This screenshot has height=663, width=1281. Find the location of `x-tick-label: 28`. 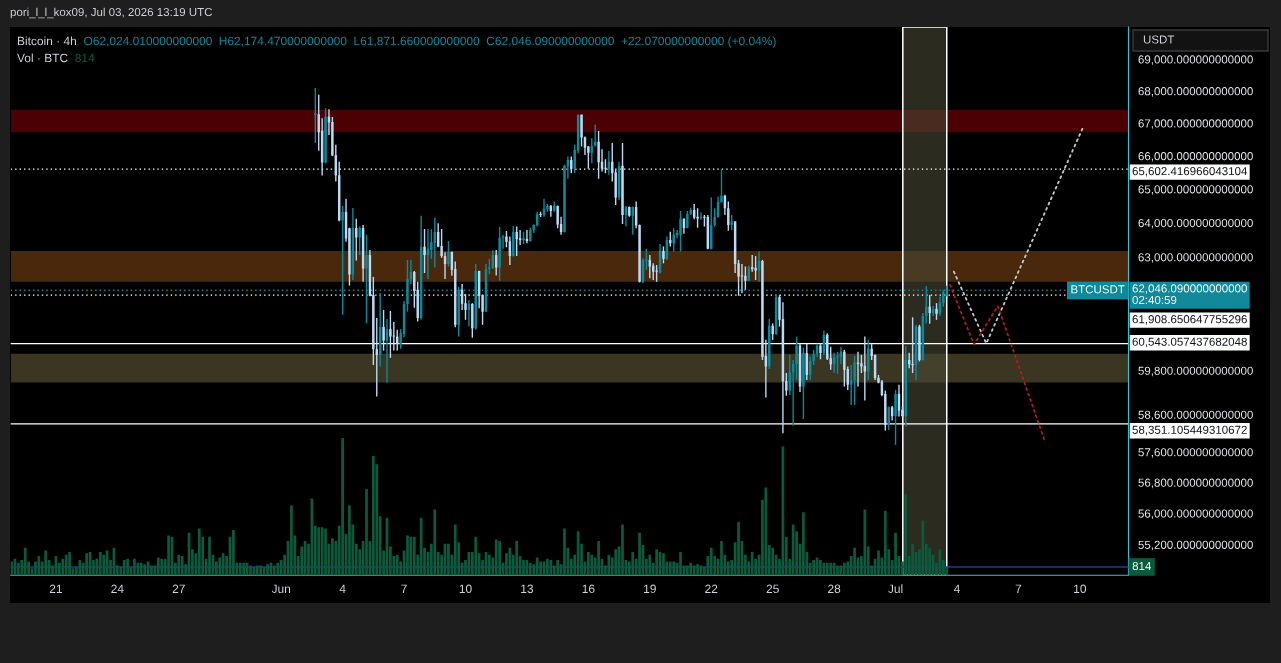

x-tick-label: 28 is located at coordinates (834, 588).